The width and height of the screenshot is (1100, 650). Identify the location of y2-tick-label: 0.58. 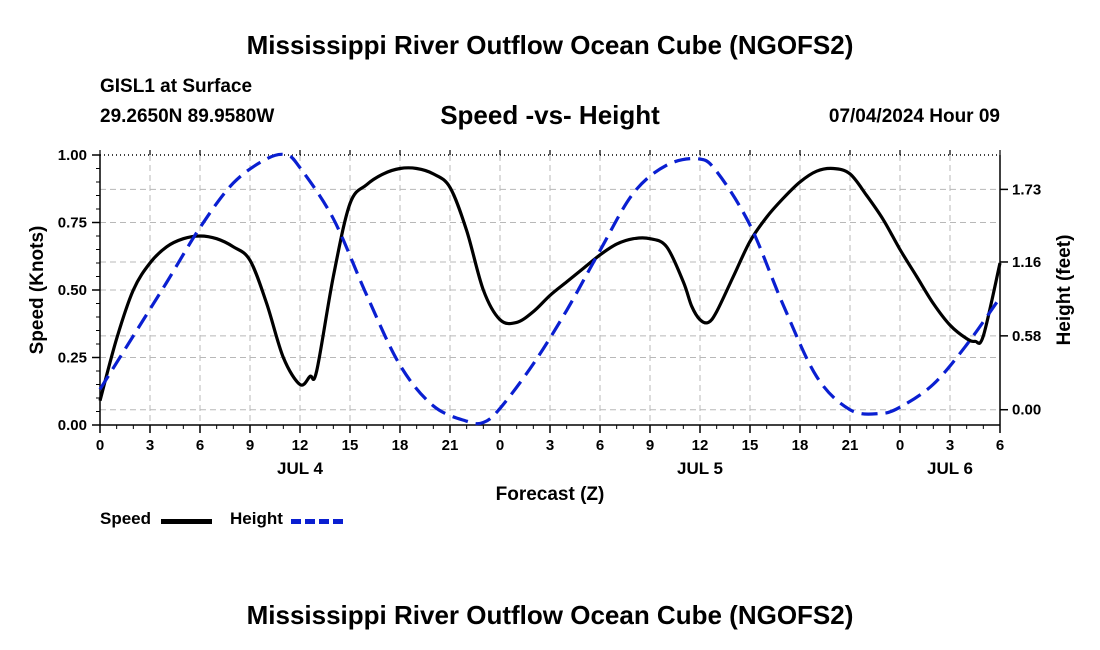
(1026, 336).